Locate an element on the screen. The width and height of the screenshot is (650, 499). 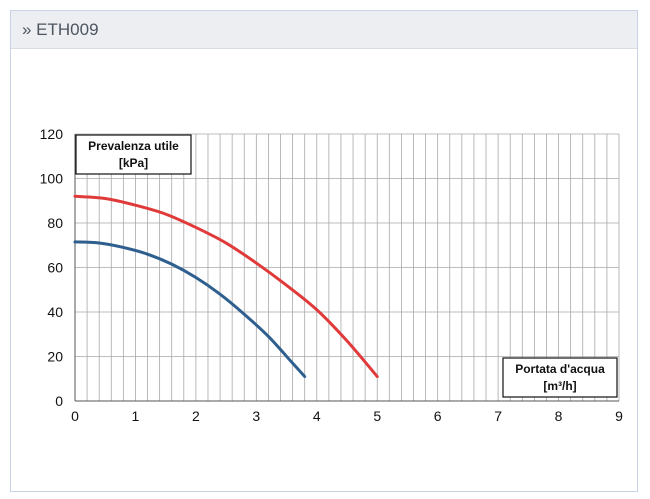
x-axis-label-box is located at coordinates (560, 377).